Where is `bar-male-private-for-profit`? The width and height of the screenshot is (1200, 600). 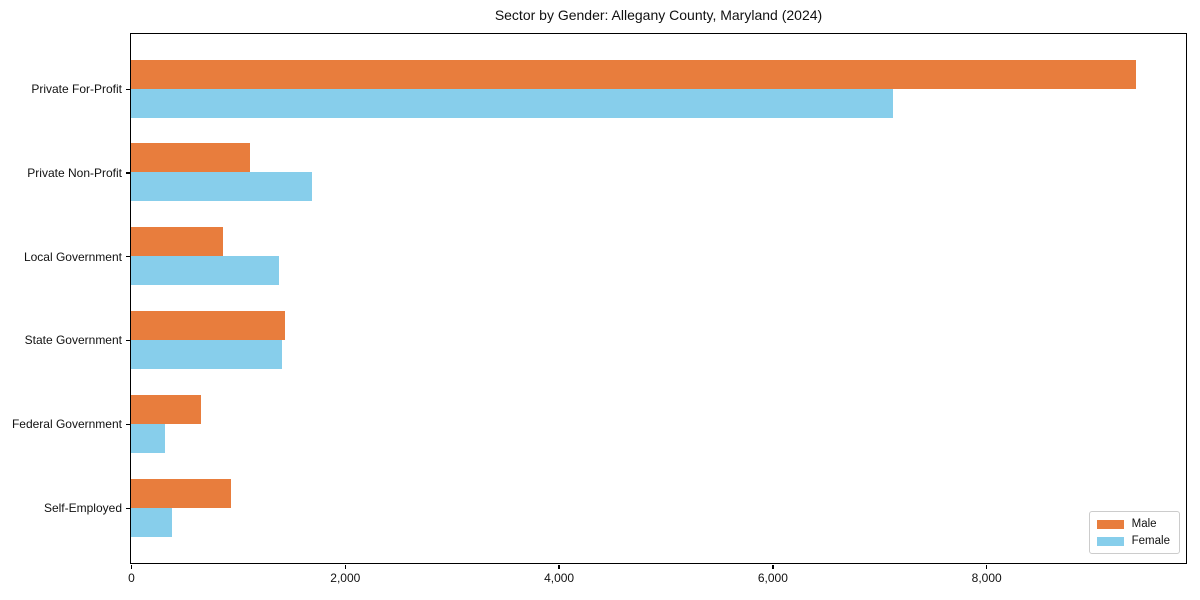 bar-male-private-for-profit is located at coordinates (633, 74).